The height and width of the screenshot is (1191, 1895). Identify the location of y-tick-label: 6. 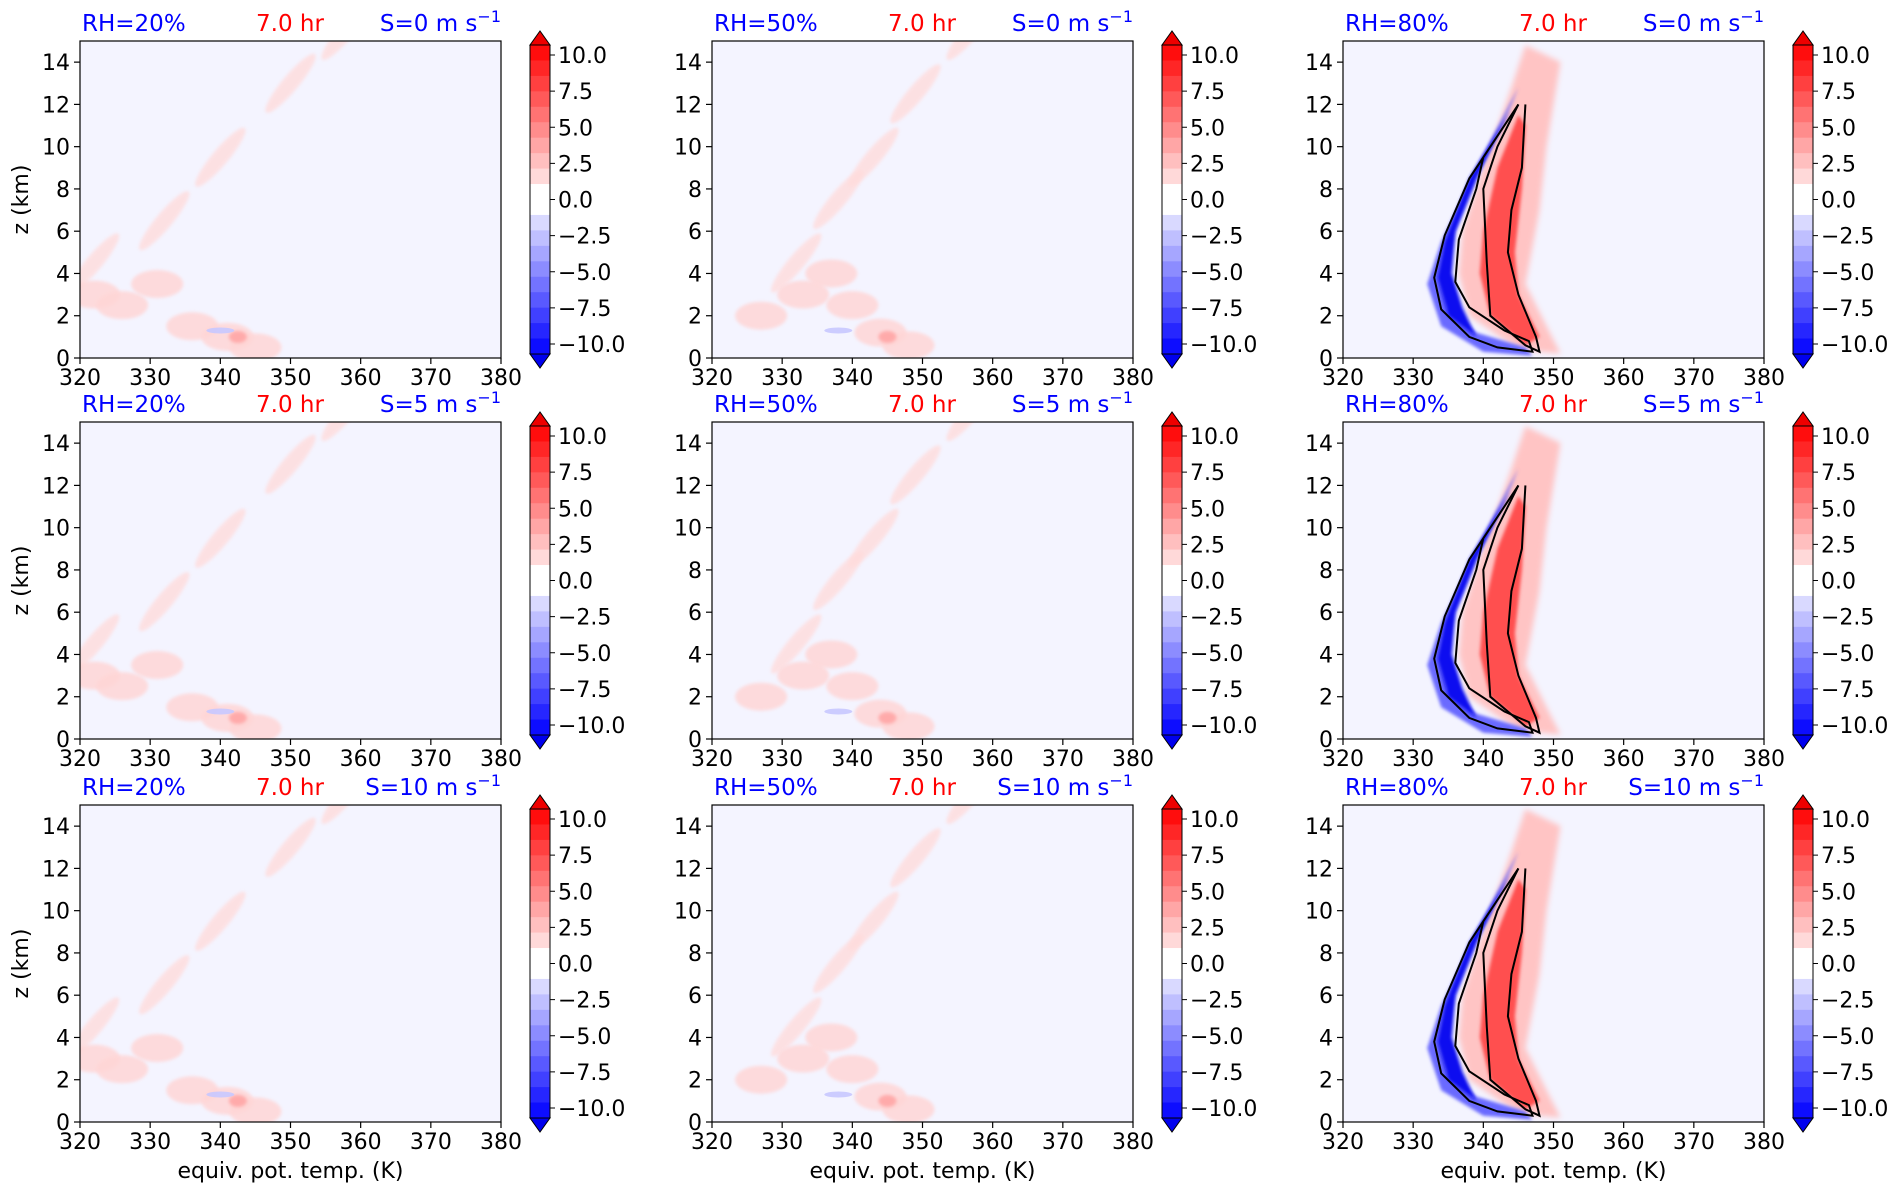
(695, 232).